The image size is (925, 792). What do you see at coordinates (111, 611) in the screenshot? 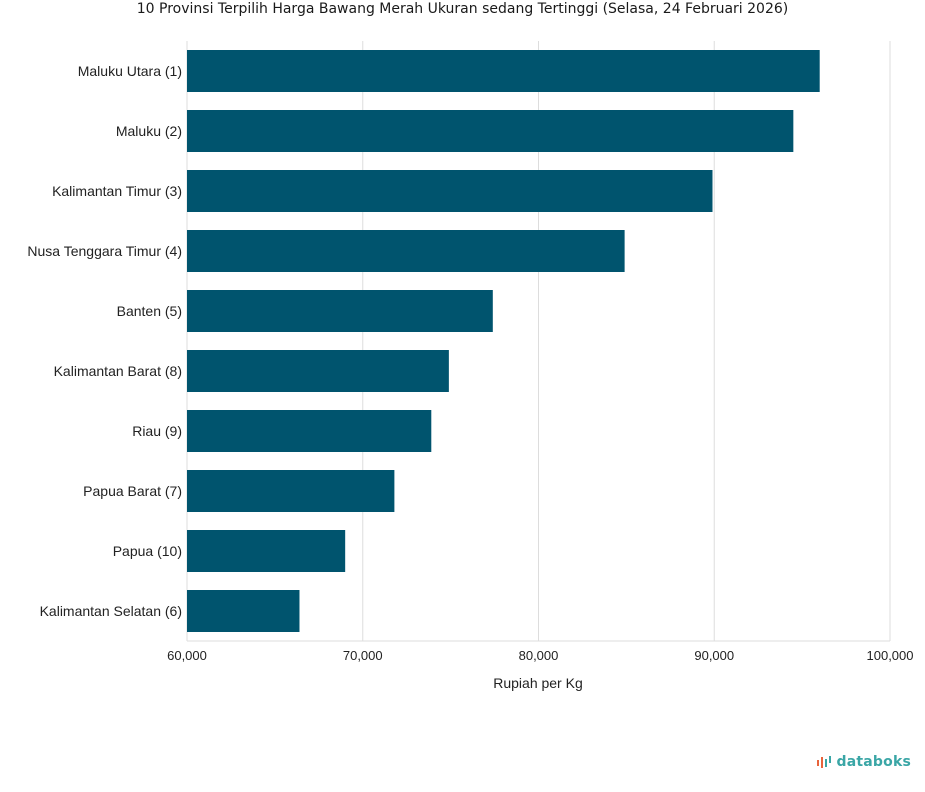
I see `category-label: Kalimantan Selatan (6)` at bounding box center [111, 611].